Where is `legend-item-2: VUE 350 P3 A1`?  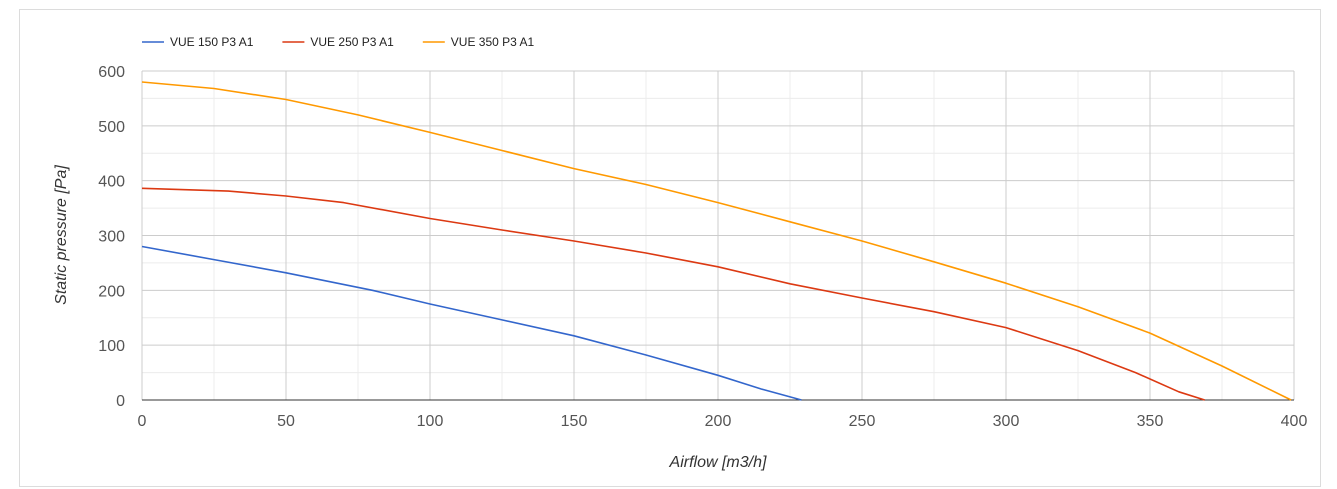
legend-item-2: VUE 350 P3 A1 is located at coordinates (478, 42).